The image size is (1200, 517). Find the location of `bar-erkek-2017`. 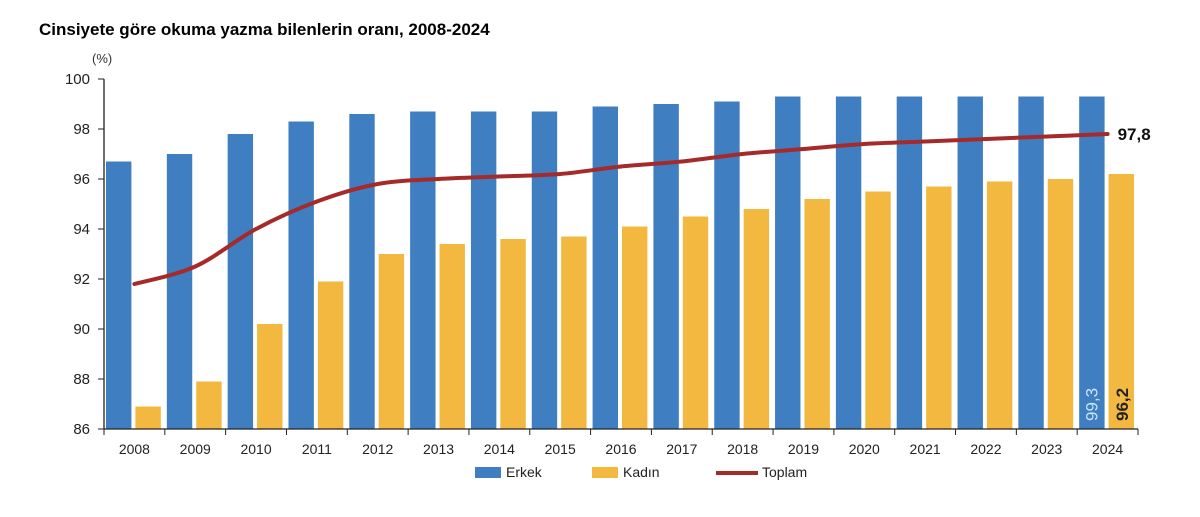

bar-erkek-2017 is located at coordinates (666, 266).